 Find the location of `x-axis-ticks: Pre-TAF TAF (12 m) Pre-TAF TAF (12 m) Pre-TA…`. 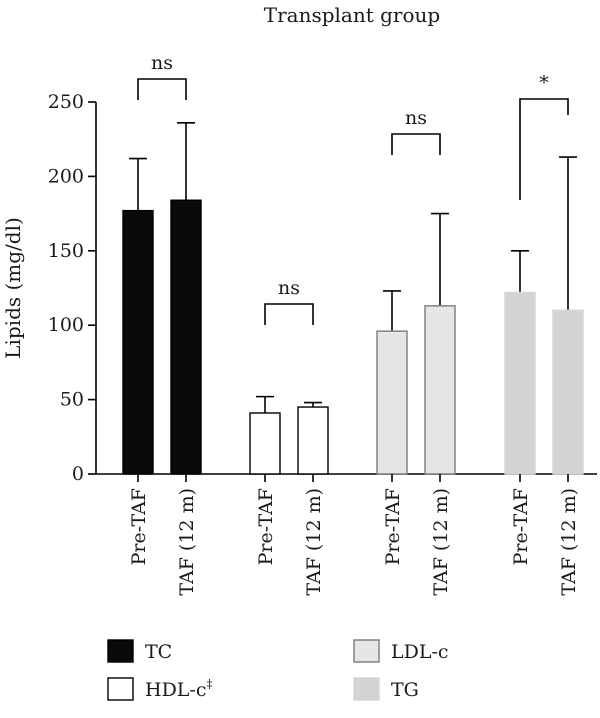

x-axis-ticks: Pre-TAF TAF (12 m) Pre-TAF TAF (12 m) Pre-TA… is located at coordinates (354, 535).